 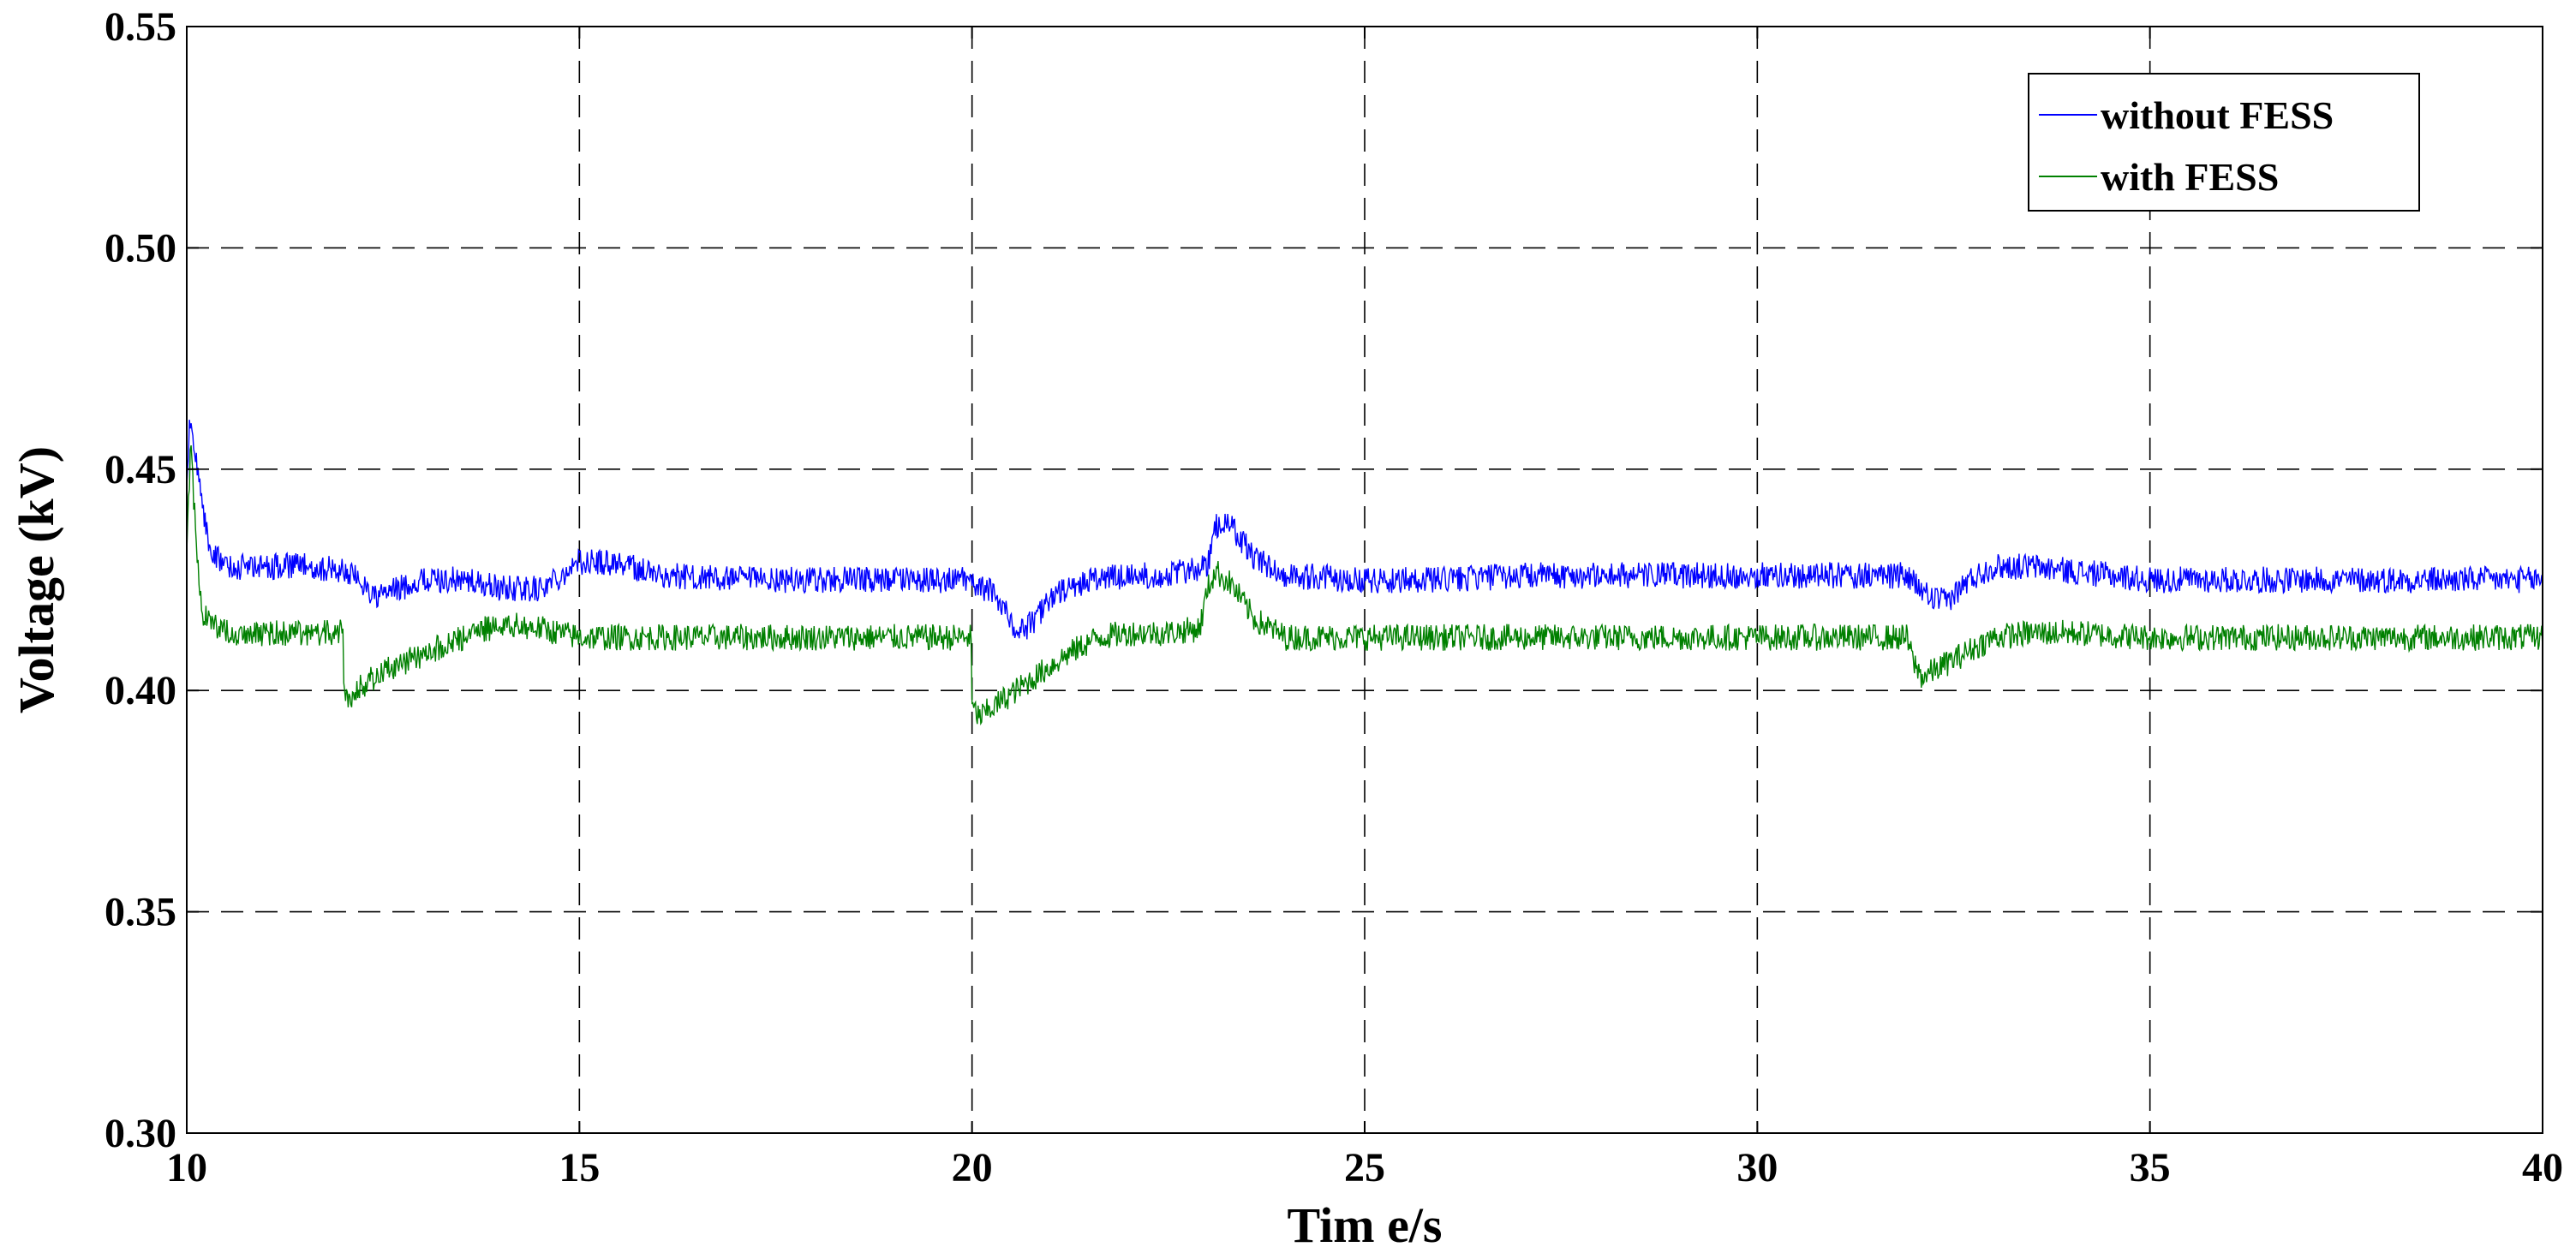 I want to click on x-tick-label: 10, so click(x=187, y=1167).